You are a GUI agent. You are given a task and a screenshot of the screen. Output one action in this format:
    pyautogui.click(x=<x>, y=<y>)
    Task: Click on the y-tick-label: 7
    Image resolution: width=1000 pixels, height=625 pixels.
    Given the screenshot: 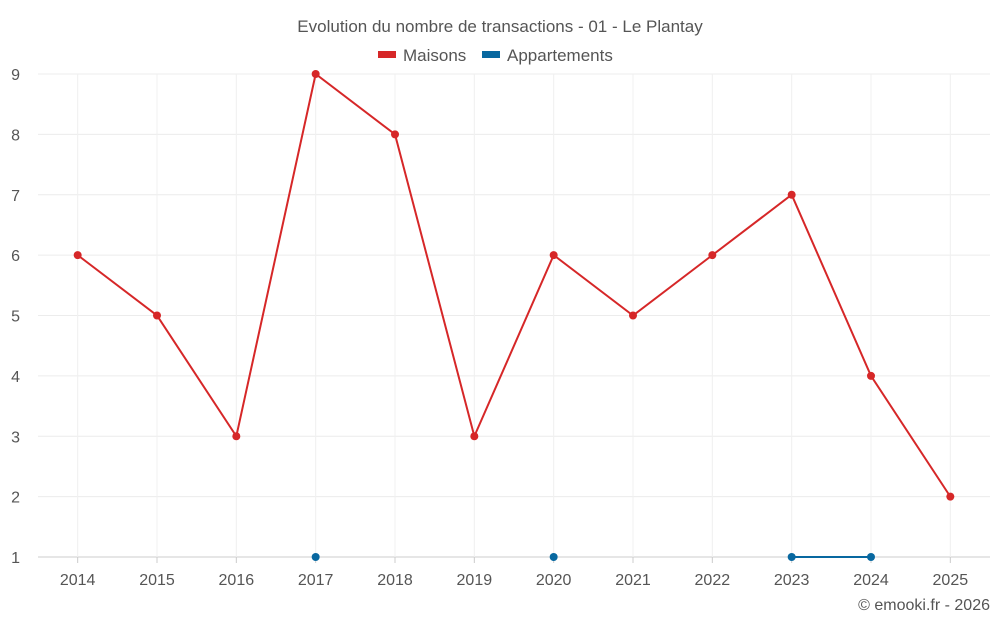 What is the action you would take?
    pyautogui.click(x=15, y=196)
    